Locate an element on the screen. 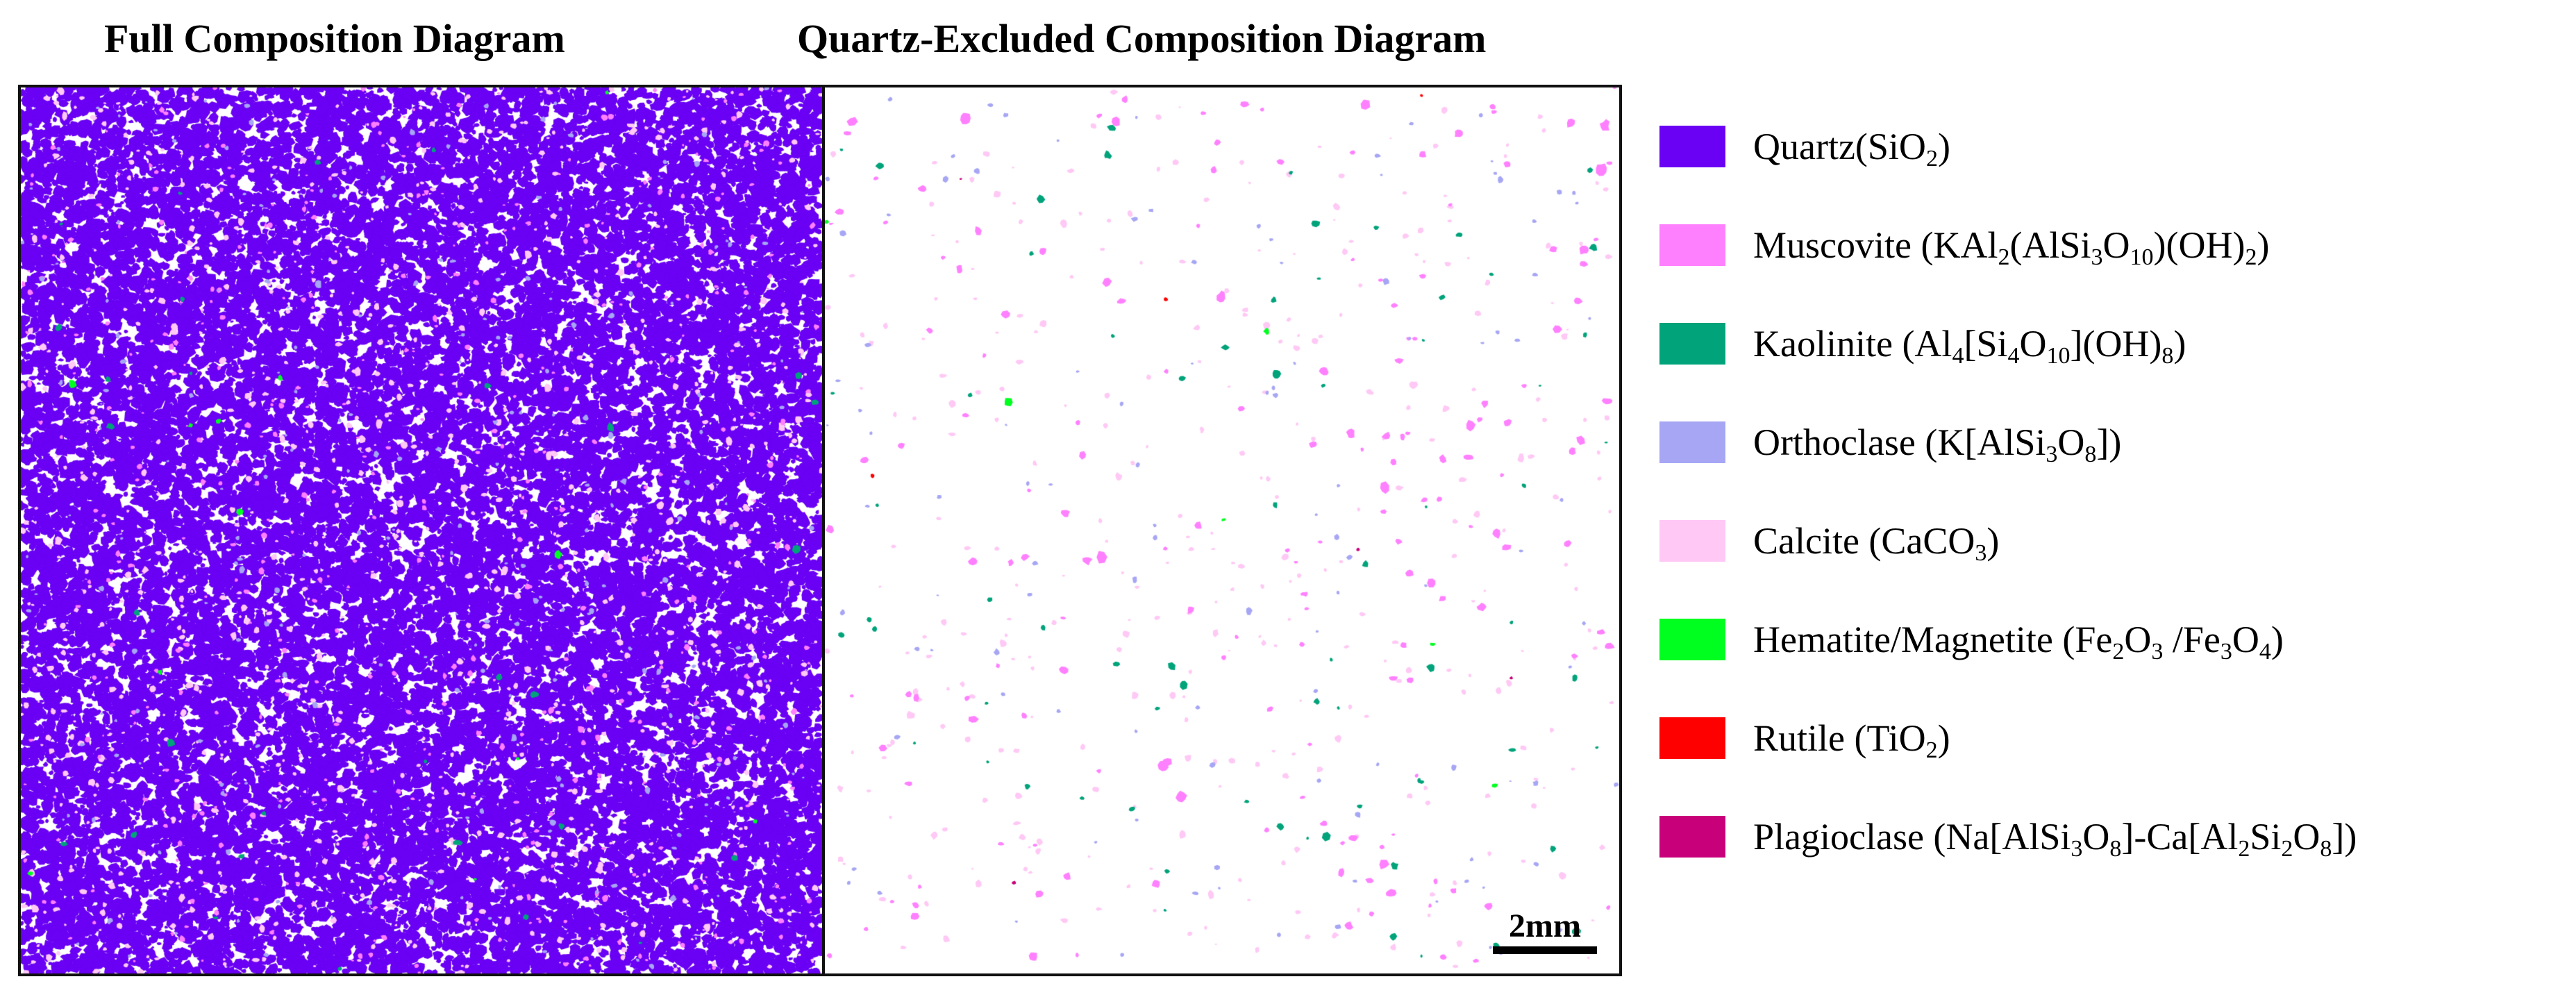 This screenshot has height=995, width=2576. legend-label: Plagioclase (Na[AlSi3O8]-Ca[Al2Si2O8]) is located at coordinates (2055, 839).